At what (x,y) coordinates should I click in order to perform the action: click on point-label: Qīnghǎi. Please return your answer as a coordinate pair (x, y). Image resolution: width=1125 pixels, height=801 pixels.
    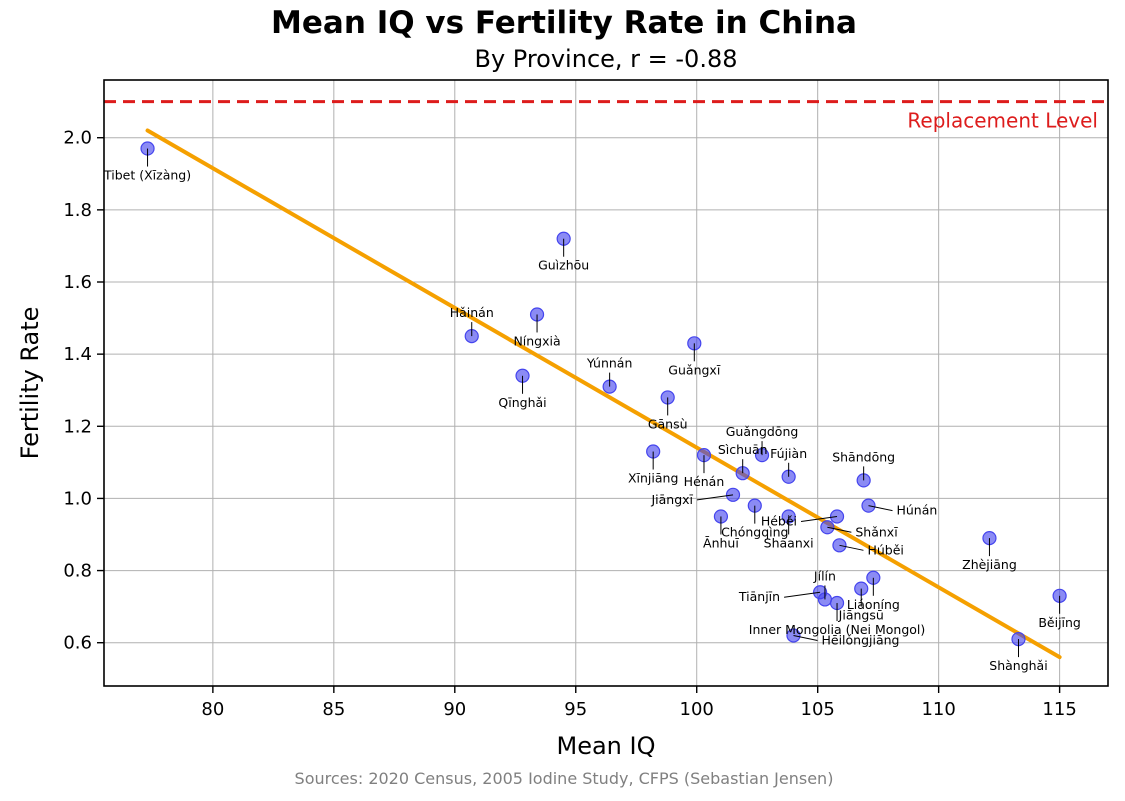
    Looking at the image, I should click on (522, 402).